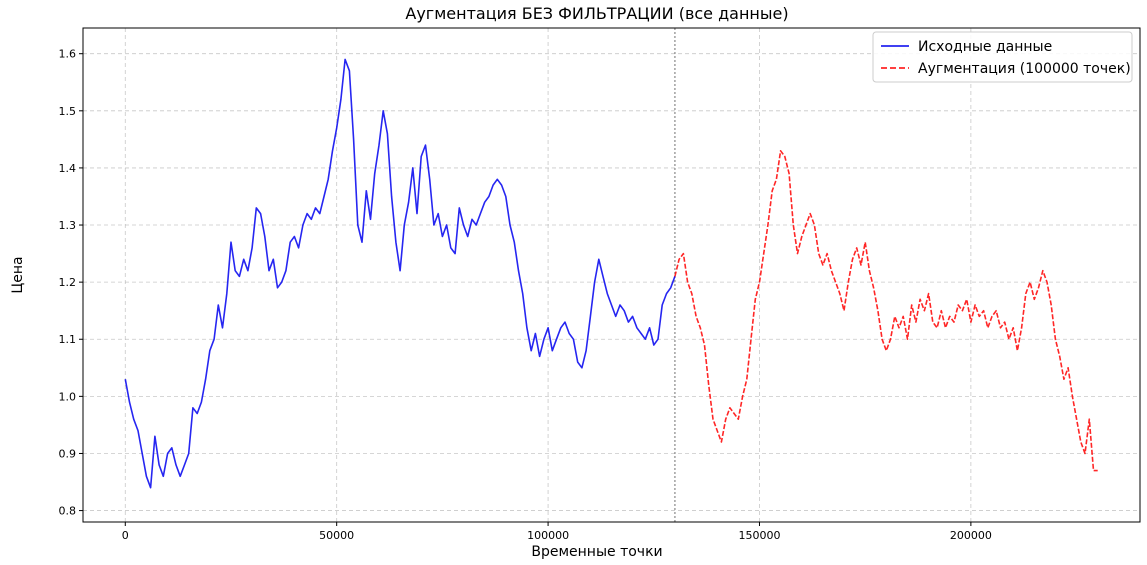  Describe the element at coordinates (68, 111) in the screenshot. I see `y-tick-label: 1.5` at that location.